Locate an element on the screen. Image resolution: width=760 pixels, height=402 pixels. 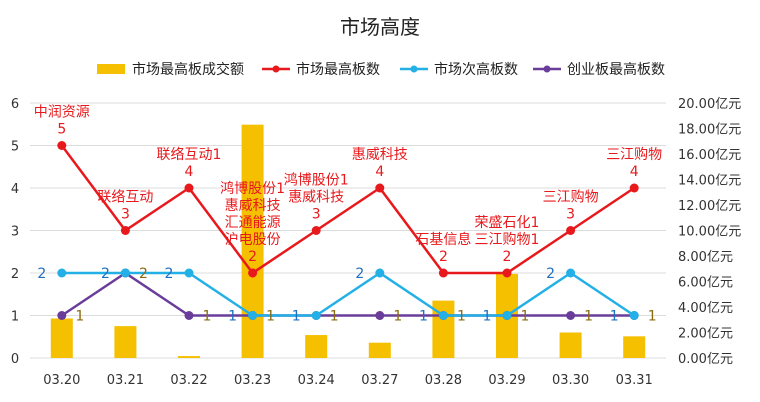
x-tick-label: 03.30 is located at coordinates (570, 380).